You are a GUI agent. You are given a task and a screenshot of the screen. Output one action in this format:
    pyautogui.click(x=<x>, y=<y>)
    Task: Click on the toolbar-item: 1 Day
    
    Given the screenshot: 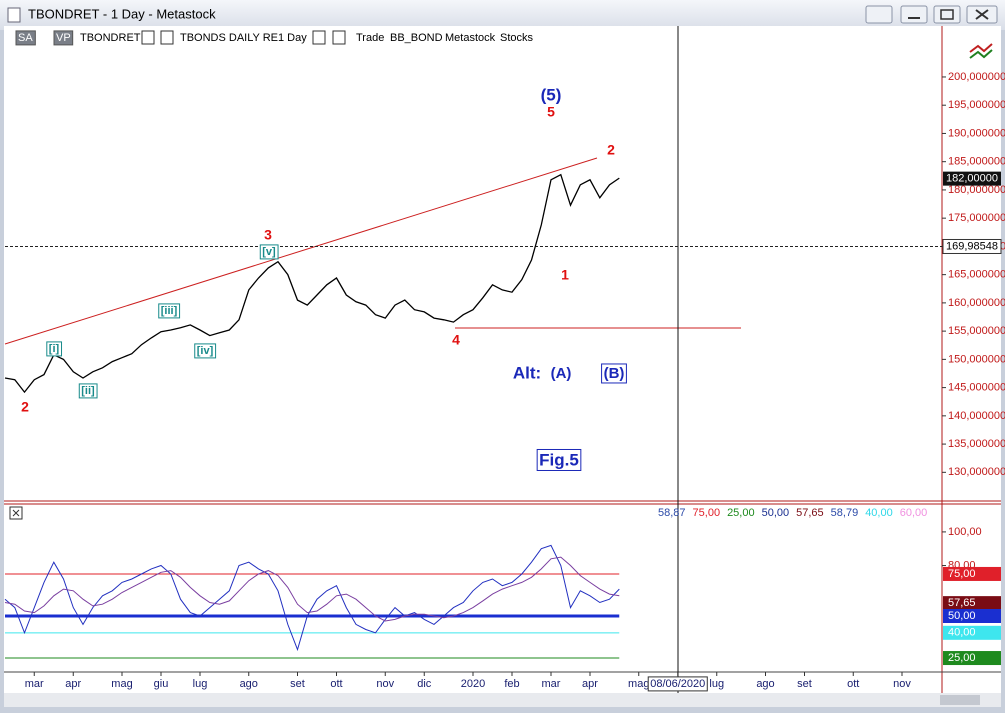 What is the action you would take?
    pyautogui.click(x=292, y=38)
    